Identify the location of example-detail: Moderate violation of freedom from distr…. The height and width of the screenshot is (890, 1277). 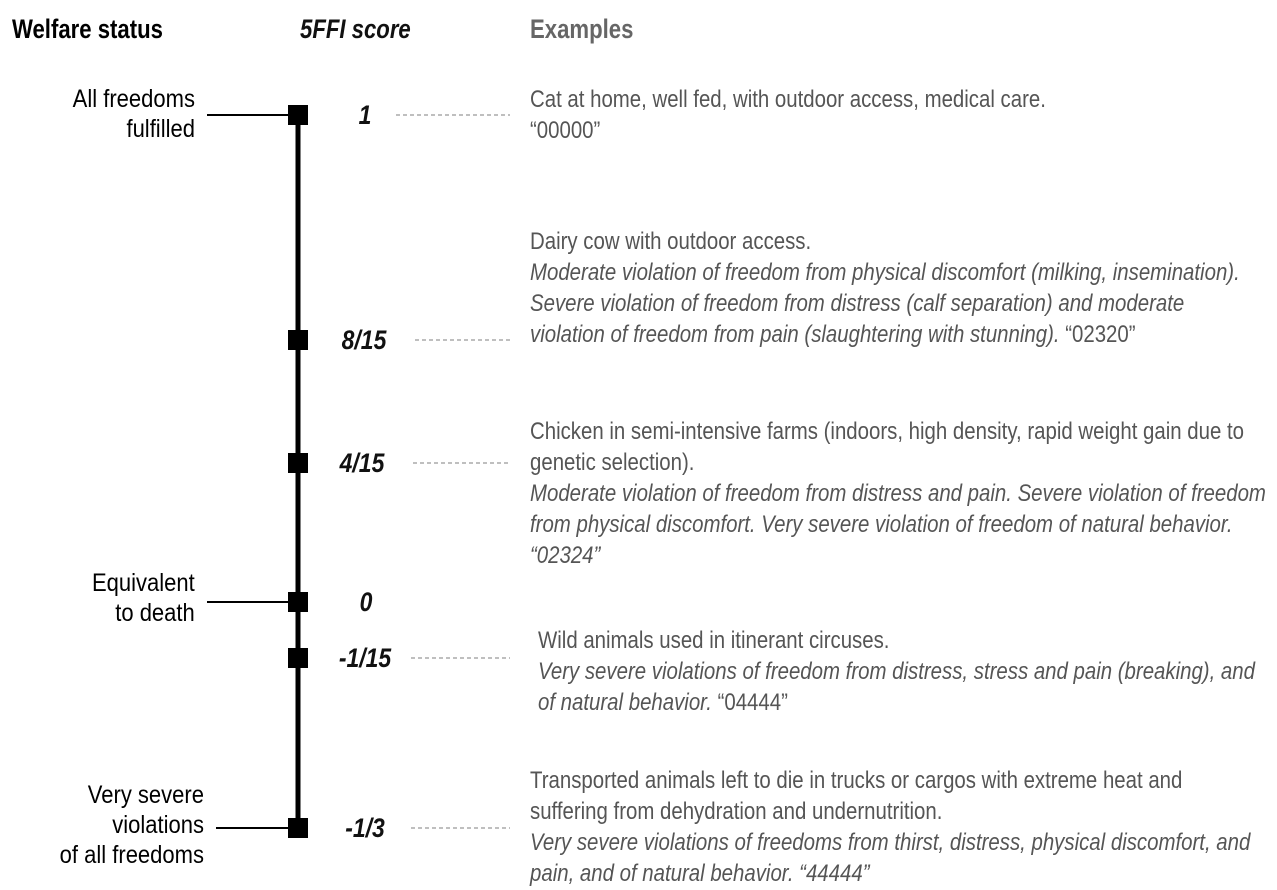
(898, 509).